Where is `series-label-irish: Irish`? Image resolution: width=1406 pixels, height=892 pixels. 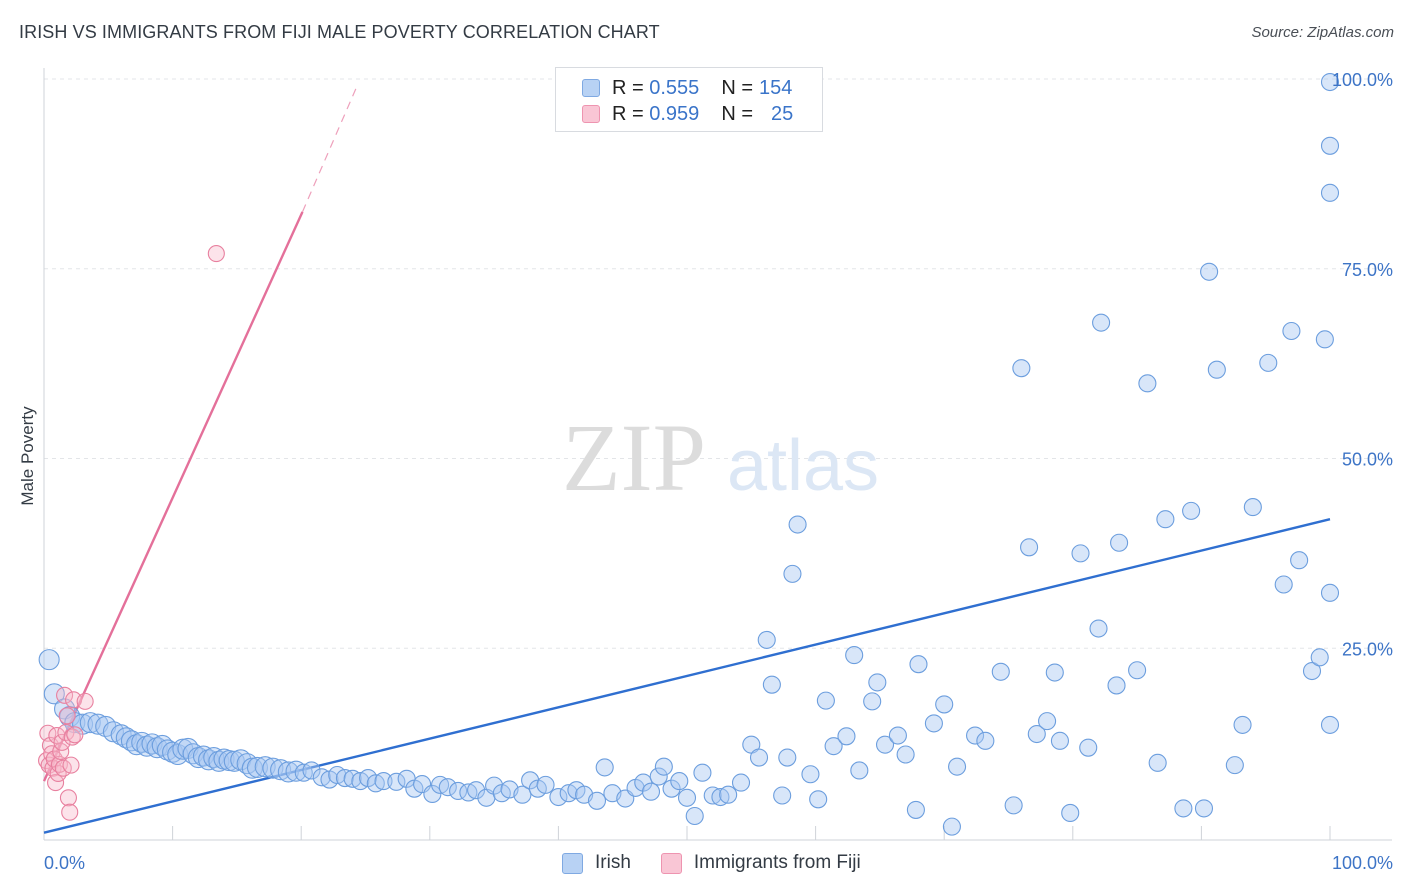 series-label-irish: Irish is located at coordinates (613, 862).